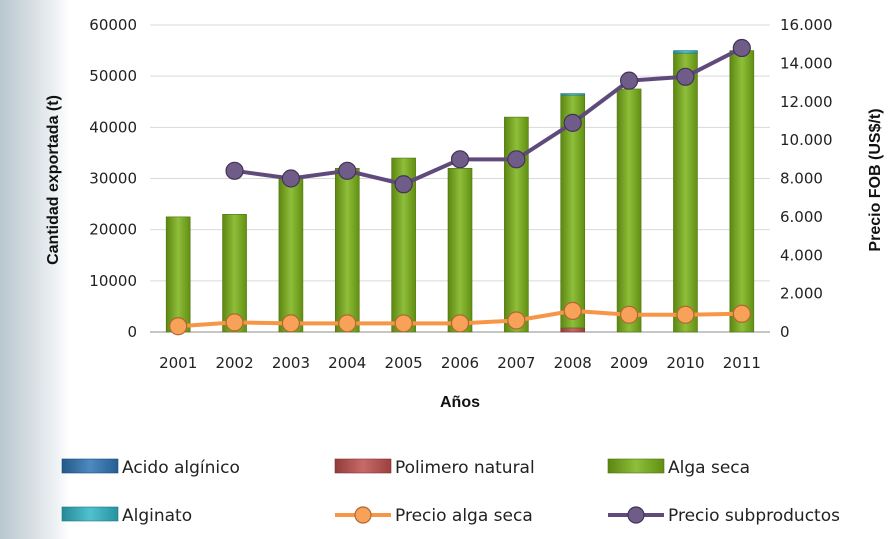  Describe the element at coordinates (801, 255) in the screenshot. I see `right-y-tick-label: 4.000` at that location.